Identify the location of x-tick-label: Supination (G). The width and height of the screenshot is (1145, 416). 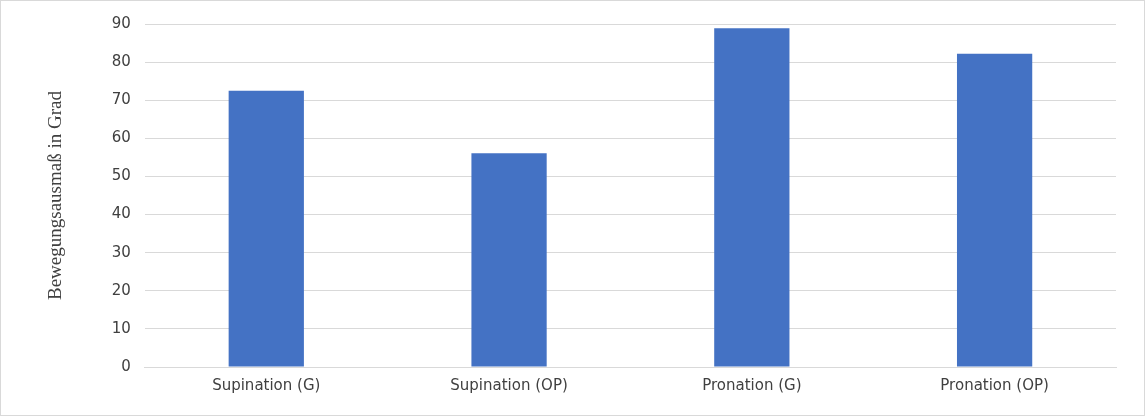
(266, 384).